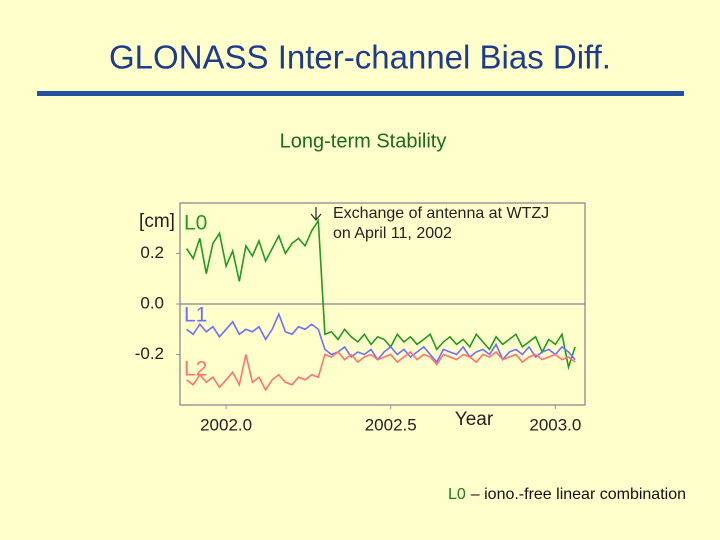 This screenshot has width=720, height=540. I want to click on annotation: Exchange of antenna at WTZJ, so click(441, 213).